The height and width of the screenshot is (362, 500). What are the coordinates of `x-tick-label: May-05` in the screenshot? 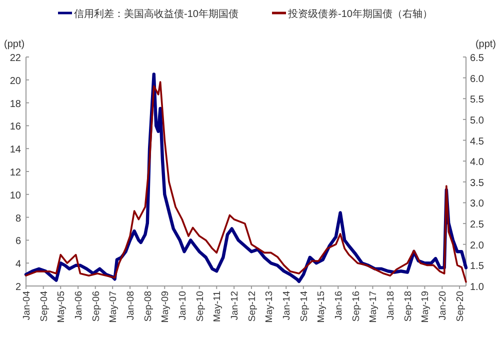 It's located at (62, 307).